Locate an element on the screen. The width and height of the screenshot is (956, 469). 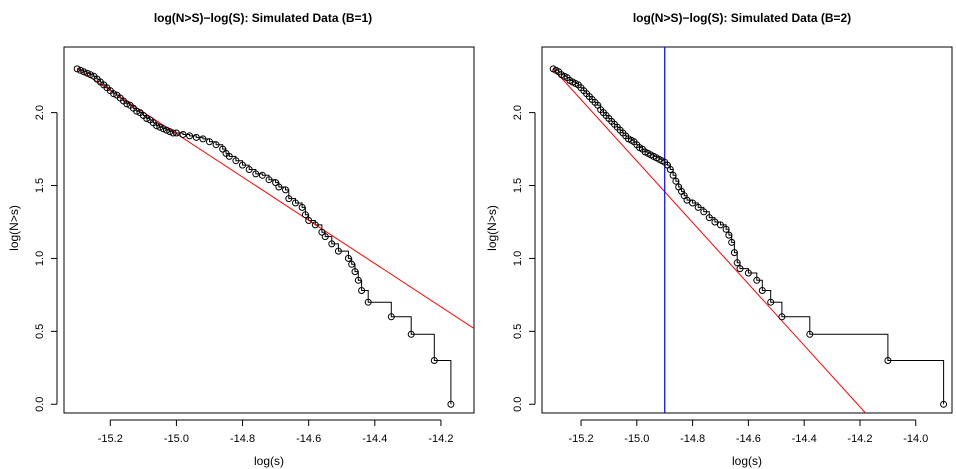
x-axis-label-2: log(s) is located at coordinates (747, 461).